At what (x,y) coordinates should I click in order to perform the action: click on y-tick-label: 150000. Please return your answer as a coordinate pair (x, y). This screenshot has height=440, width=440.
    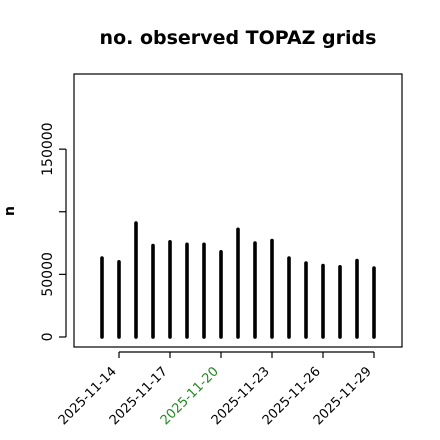
    Looking at the image, I should click on (48, 148).